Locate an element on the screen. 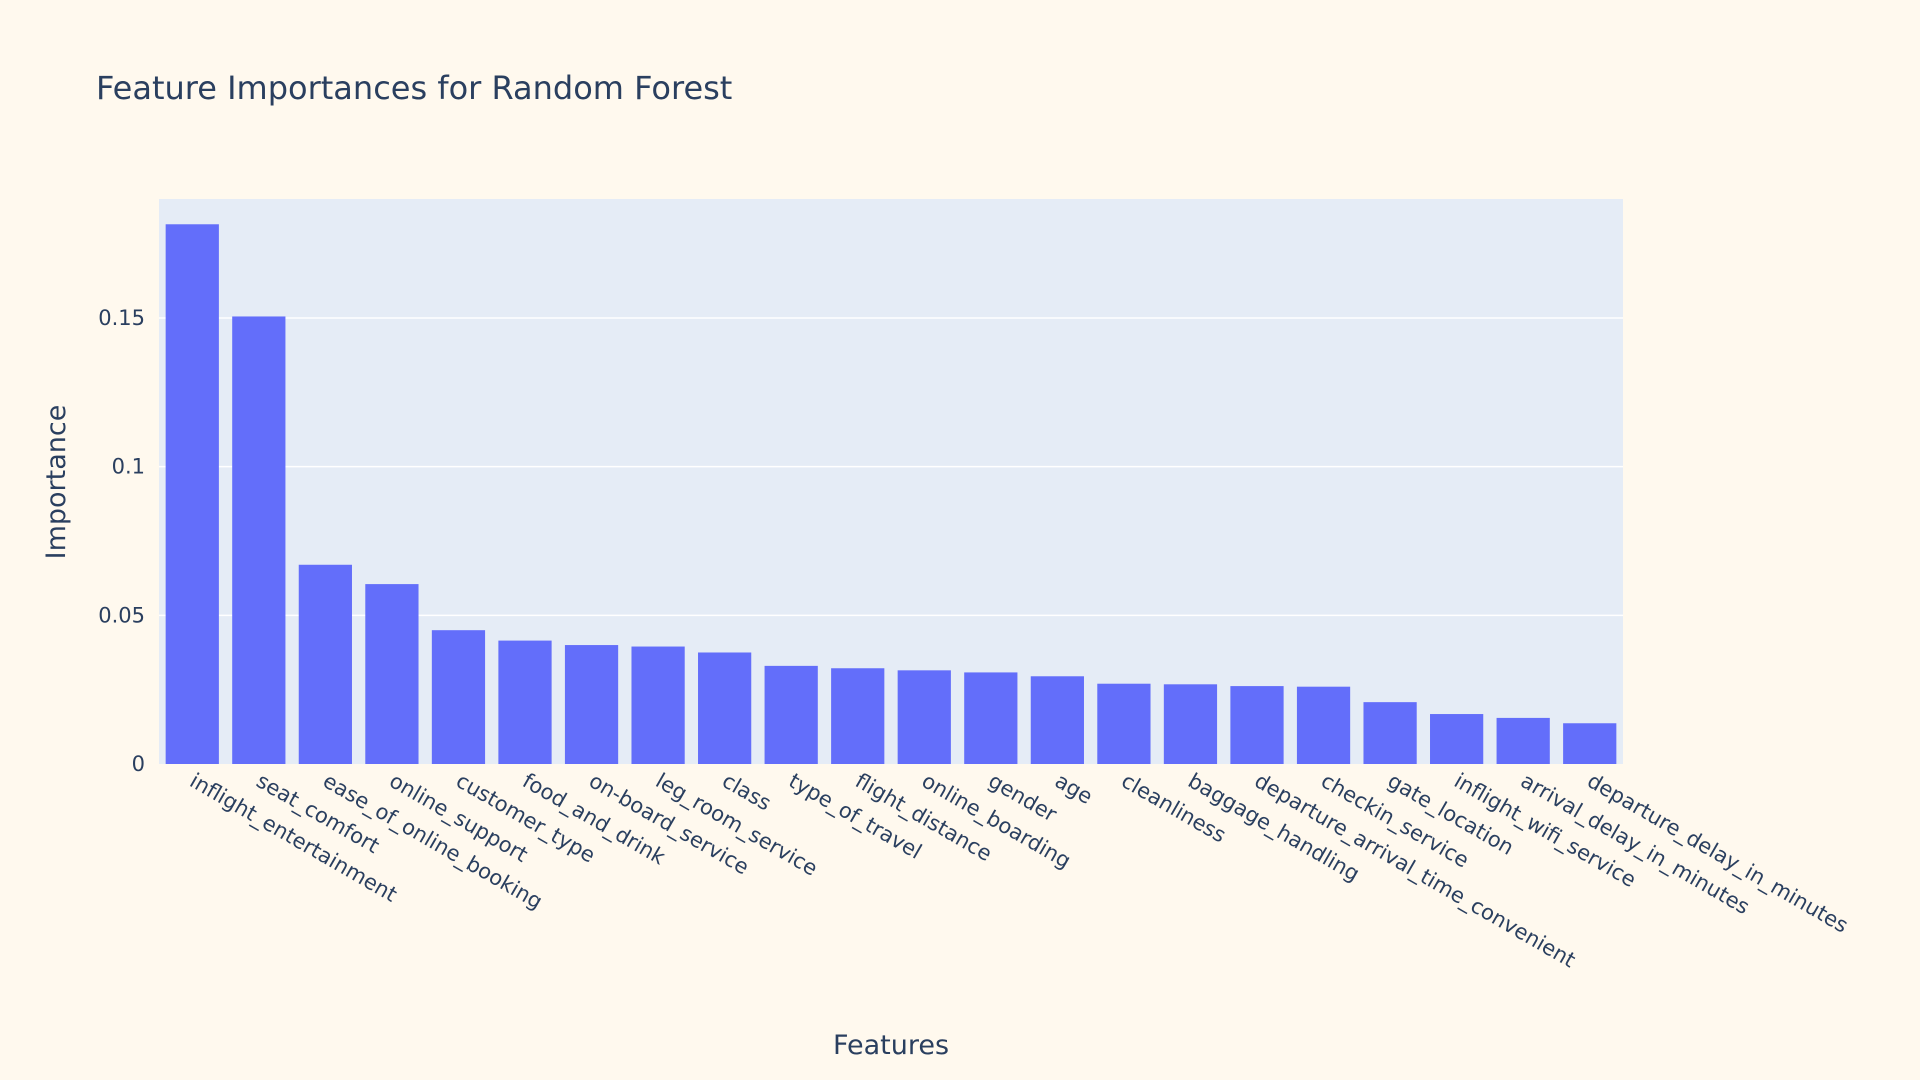 Image resolution: width=1920 pixels, height=1080 pixels. y-axis-ticks: 0 0.05 0.1 0.15 is located at coordinates (121, 541).